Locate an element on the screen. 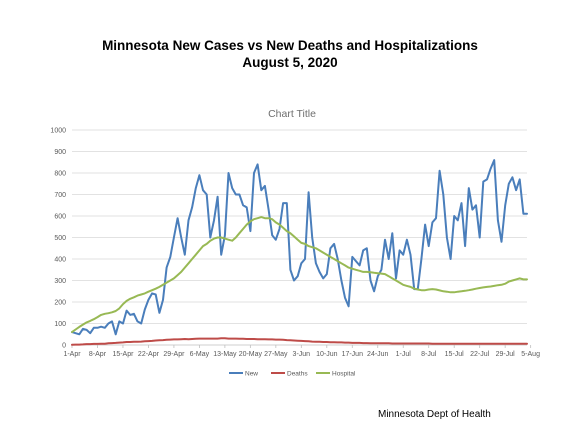  legend-label-deaths: Deaths is located at coordinates (297, 374).